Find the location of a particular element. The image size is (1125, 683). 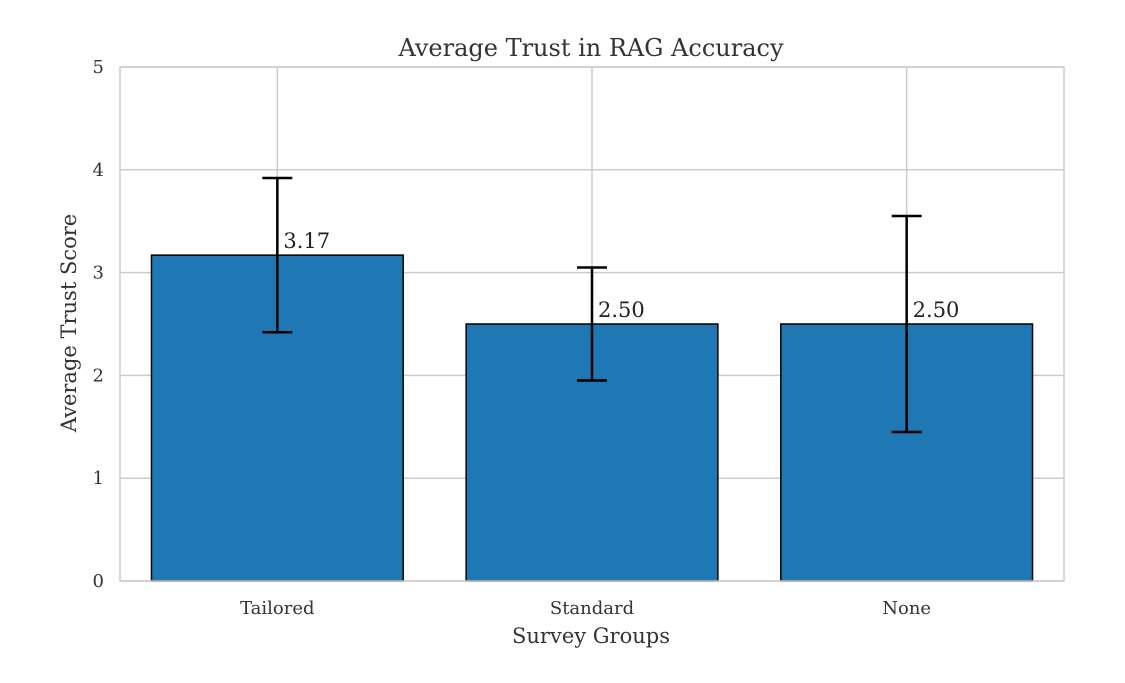

y-tick-label: 4 is located at coordinates (98, 170).